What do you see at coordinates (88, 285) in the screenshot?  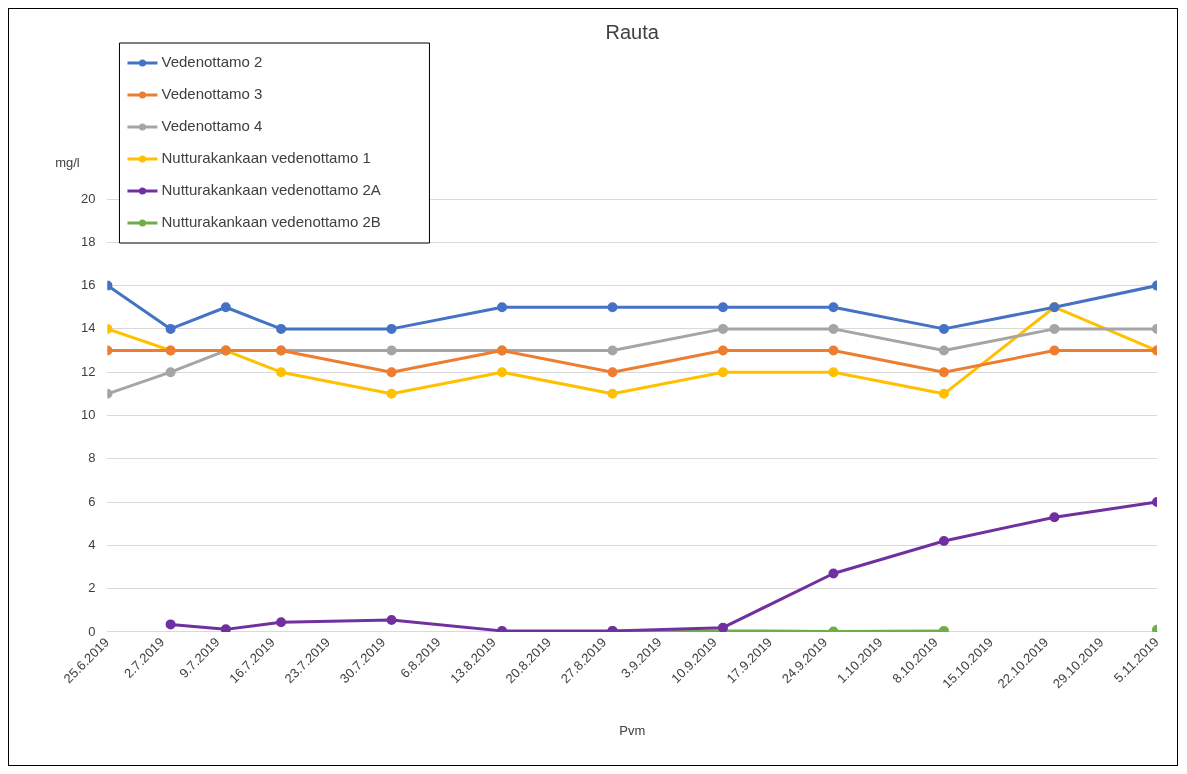 I see `y-tick-label: 16` at bounding box center [88, 285].